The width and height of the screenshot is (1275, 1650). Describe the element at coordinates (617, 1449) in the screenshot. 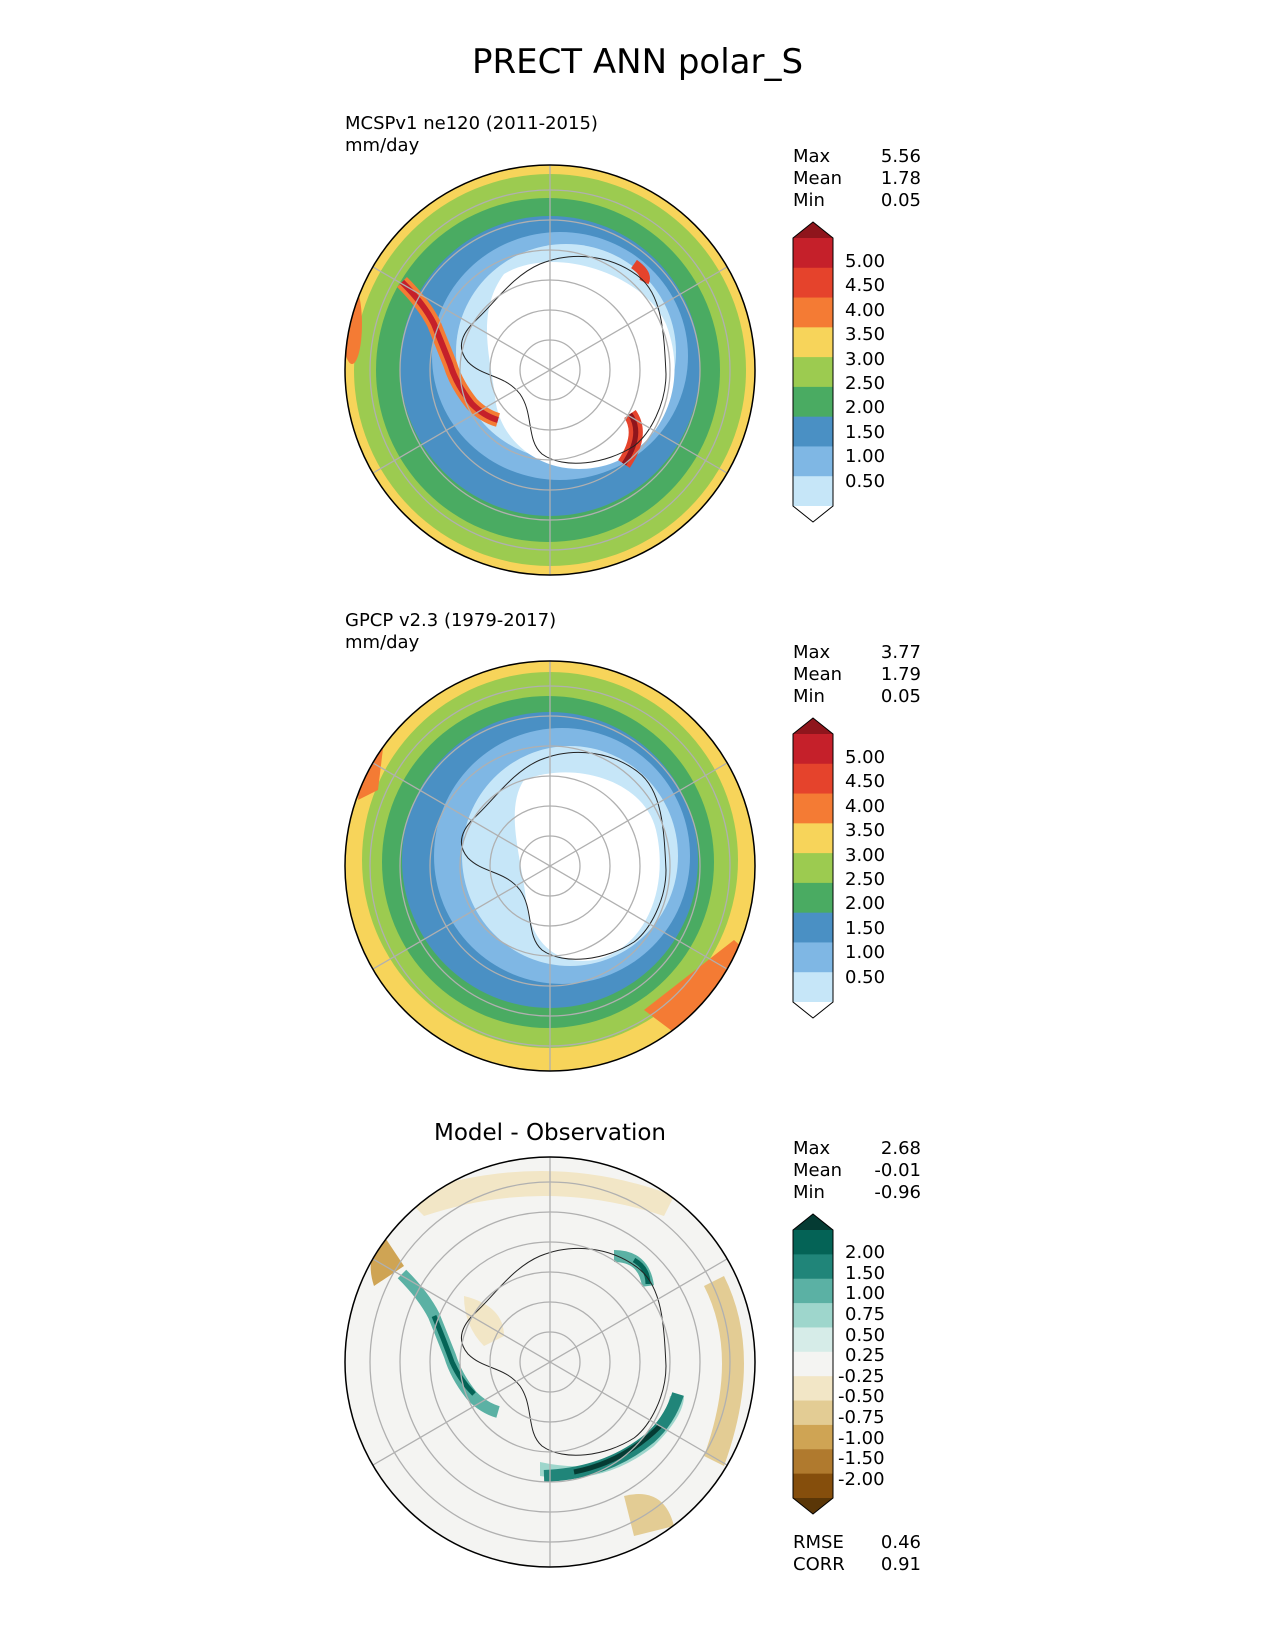

I see `teal-band-se-core` at that location.